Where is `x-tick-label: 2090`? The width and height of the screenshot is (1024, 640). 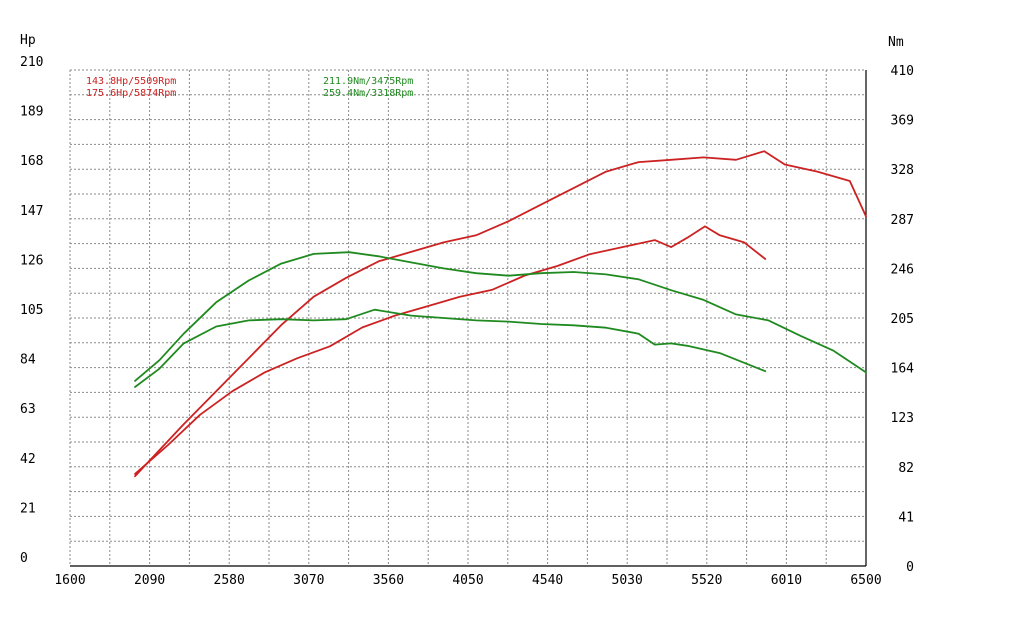
x-tick-label: 2090 is located at coordinates (149, 580).